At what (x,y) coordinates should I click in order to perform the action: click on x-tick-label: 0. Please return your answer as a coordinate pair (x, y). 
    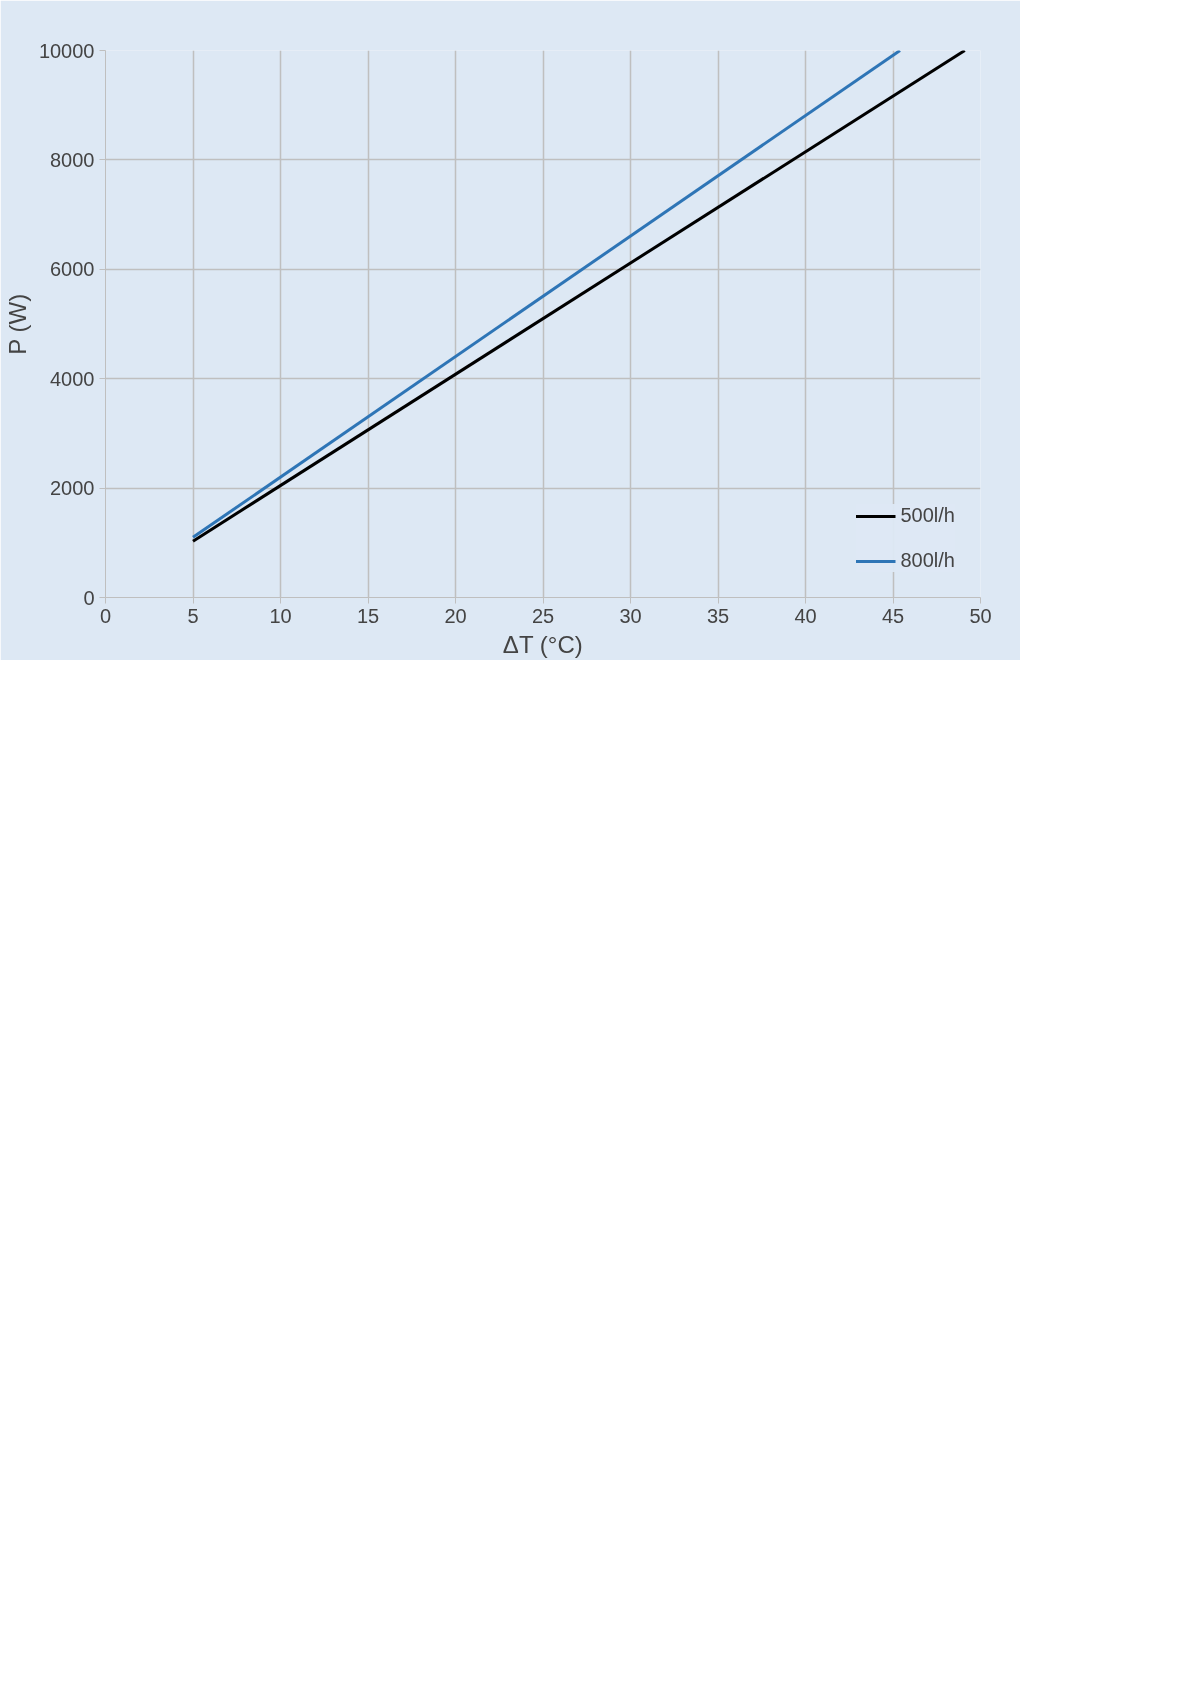
    Looking at the image, I should click on (105, 615).